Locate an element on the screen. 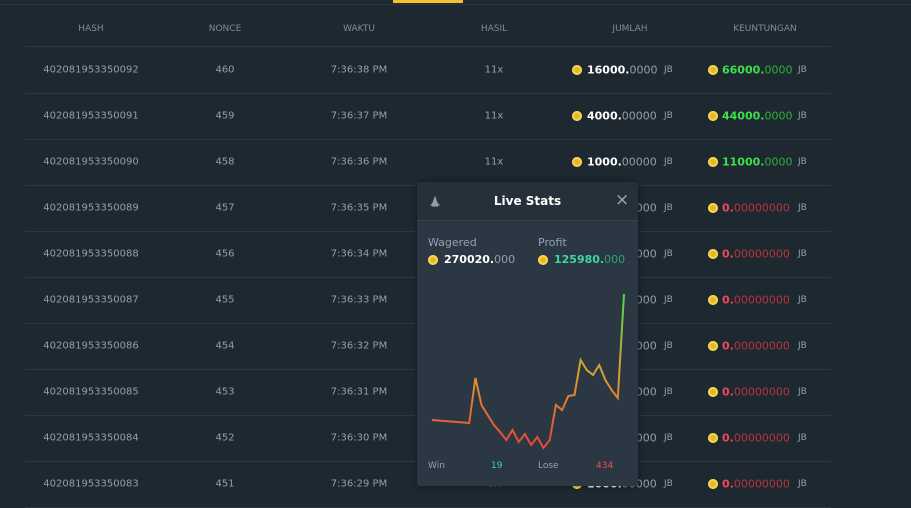 Image resolution: width=911 pixels, height=508 pixels. amount-cell: 1000.00000 is located at coordinates (622, 162).